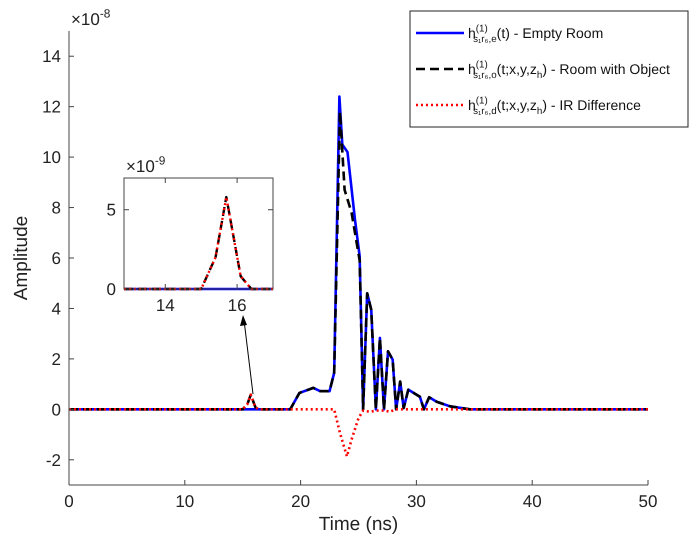 Image resolution: width=690 pixels, height=544 pixels. What do you see at coordinates (21, 258) in the screenshot?
I see `y-axis-title: Amplitude` at bounding box center [21, 258].